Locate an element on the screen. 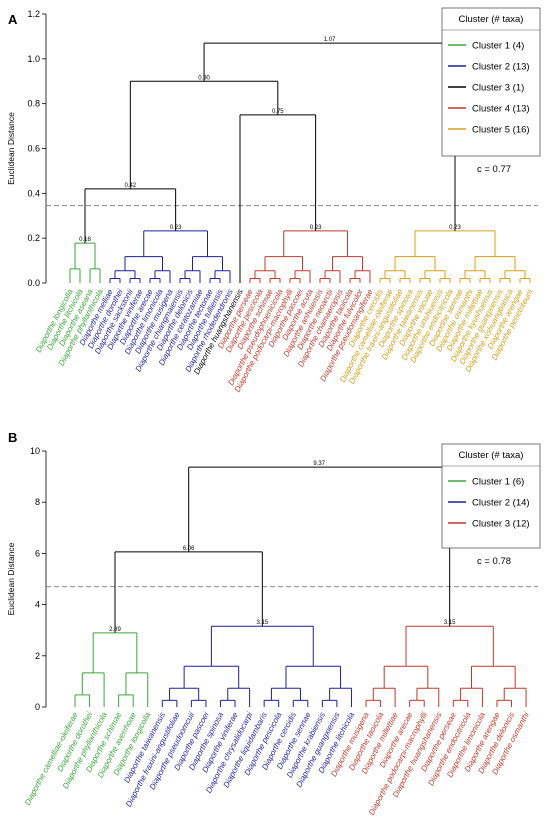 This screenshot has width=550, height=836. y-tick-label: 0.2 is located at coordinates (33, 238).